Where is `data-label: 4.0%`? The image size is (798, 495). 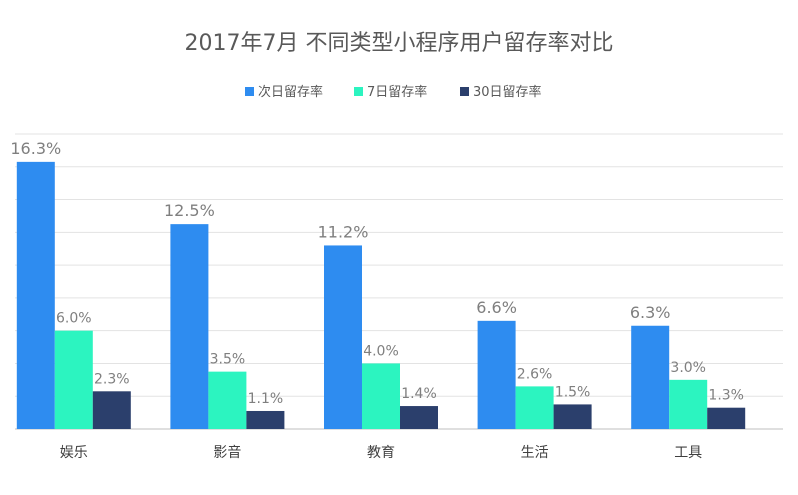 data-label: 4.0% is located at coordinates (381, 351).